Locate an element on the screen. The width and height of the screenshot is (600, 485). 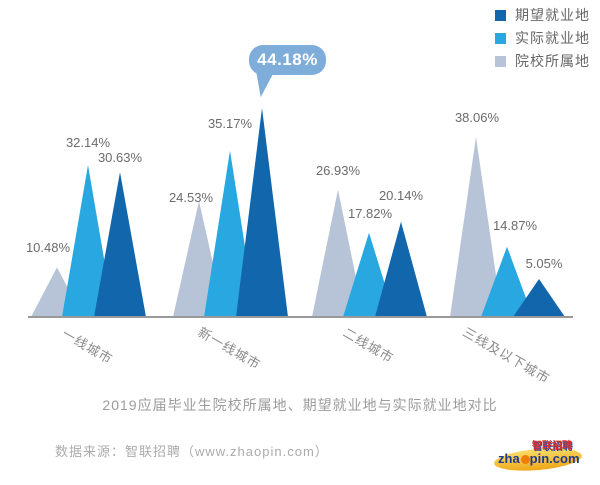
logo-chinese-text: 智联招聘 is located at coordinates (552, 446).